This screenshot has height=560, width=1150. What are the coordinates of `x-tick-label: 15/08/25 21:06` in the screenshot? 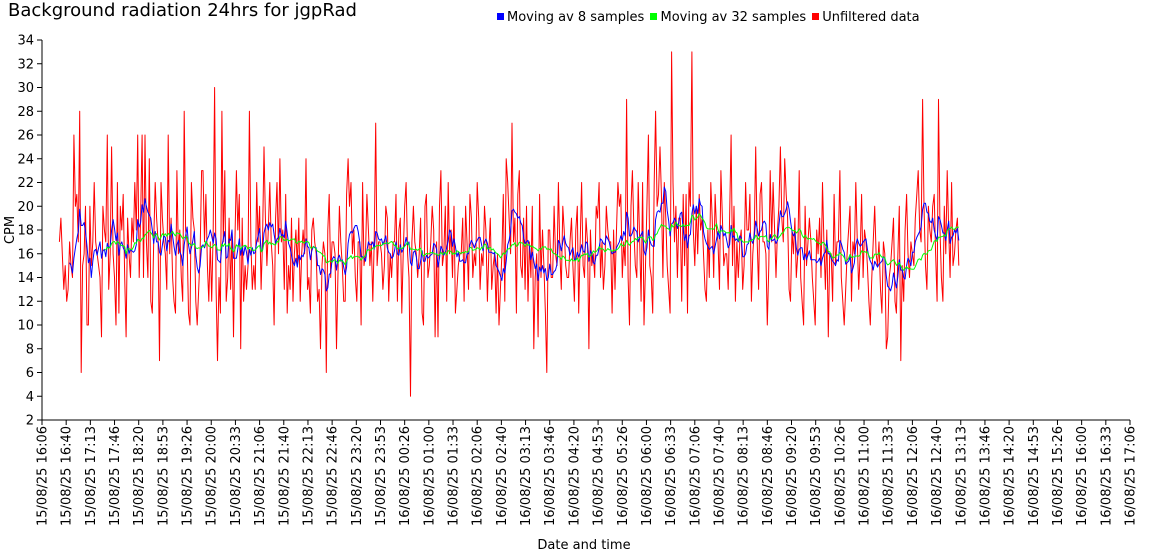 It's located at (260, 476).